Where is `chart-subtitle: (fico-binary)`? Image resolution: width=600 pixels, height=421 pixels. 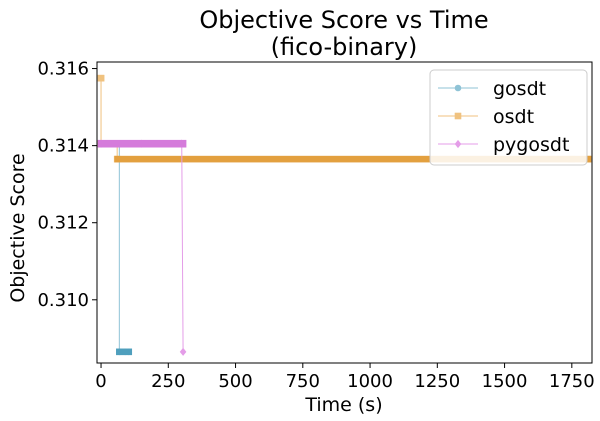 chart-subtitle: (fico-binary) is located at coordinates (344, 47).